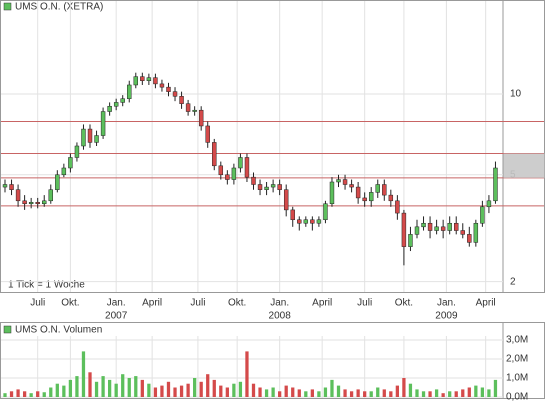  What do you see at coordinates (322, 303) in the screenshot?
I see `x-tick-label: April` at bounding box center [322, 303].